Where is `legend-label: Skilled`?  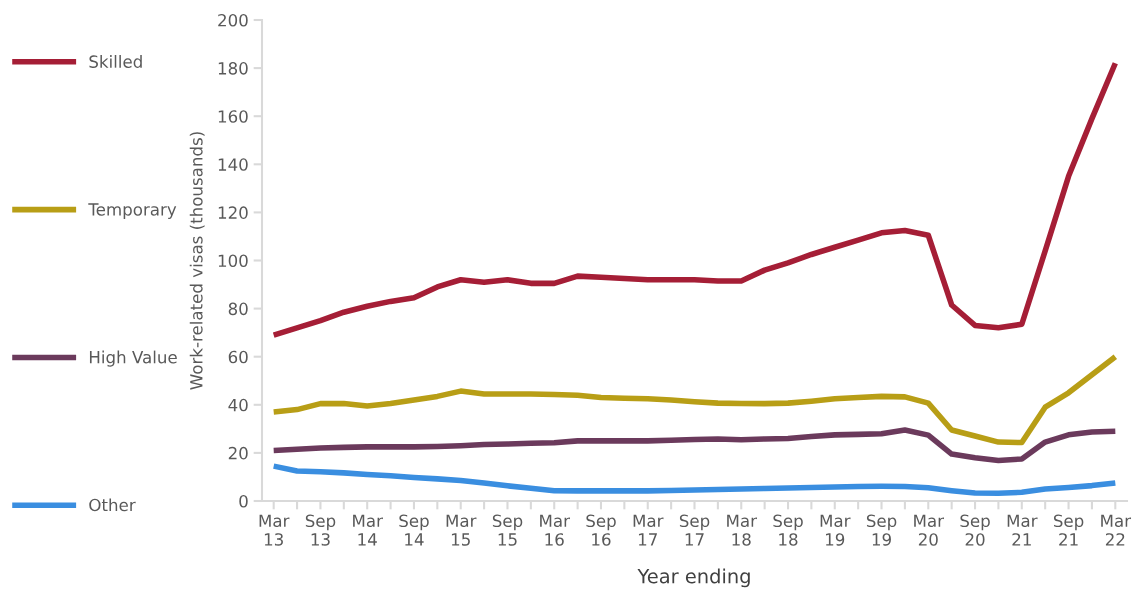
legend-label: Skilled is located at coordinates (115, 61).